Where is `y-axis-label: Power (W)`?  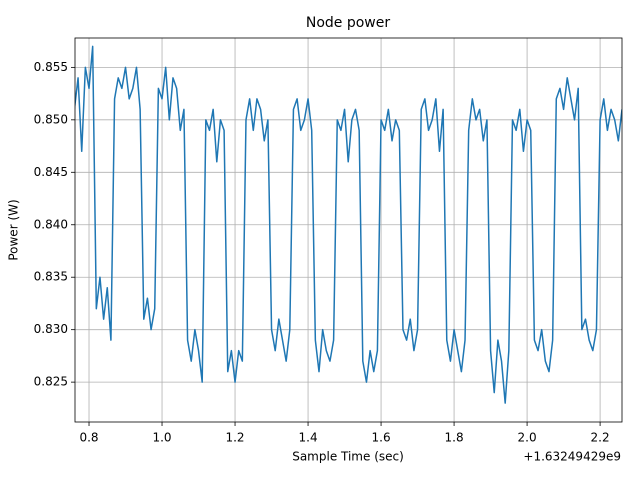
y-axis-label: Power (W) is located at coordinates (14, 229).